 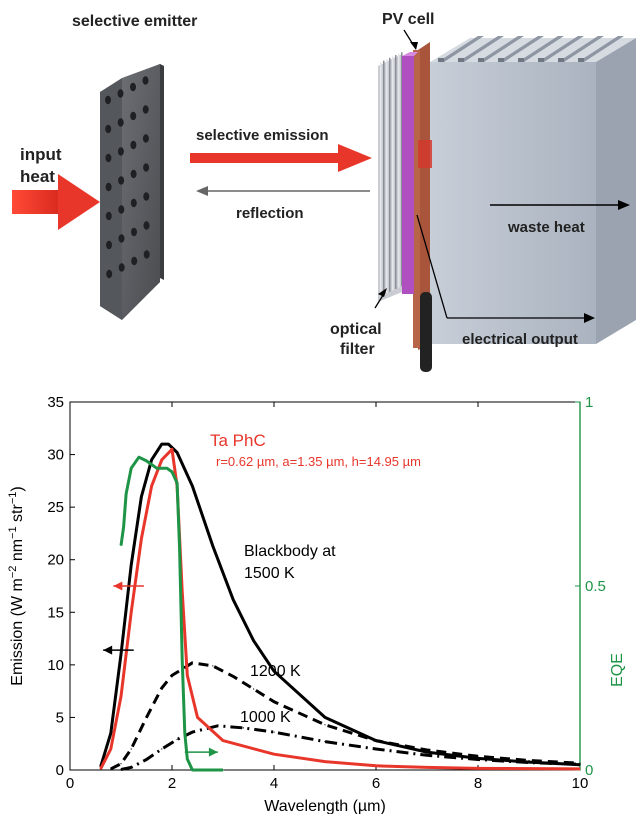 What do you see at coordinates (55, 507) in the screenshot?
I see `y-left-tick-label: 25` at bounding box center [55, 507].